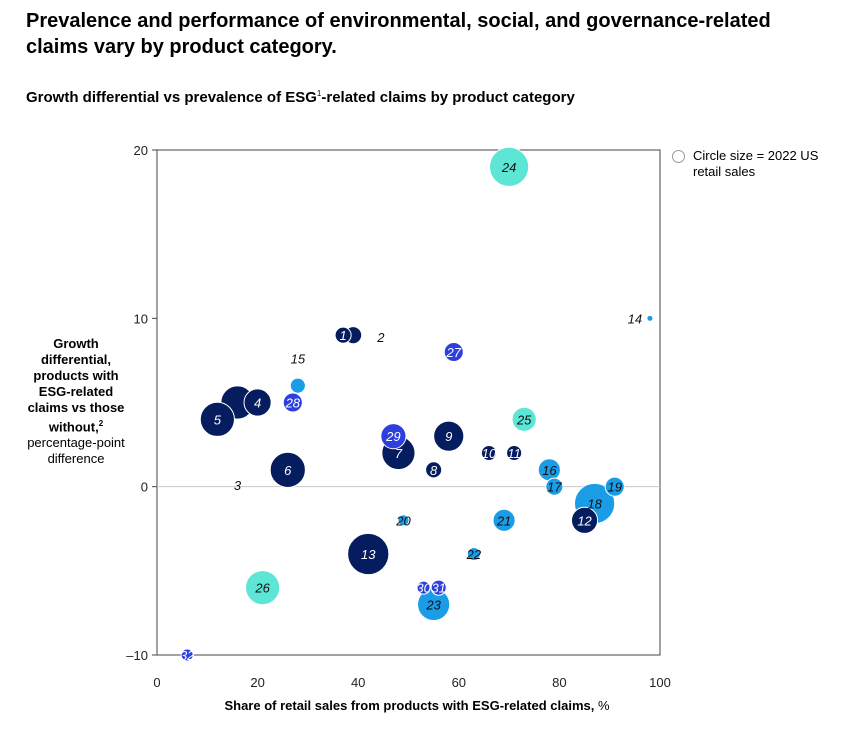 The image size is (841, 741). I want to click on circle-size-icon, so click(678, 156).